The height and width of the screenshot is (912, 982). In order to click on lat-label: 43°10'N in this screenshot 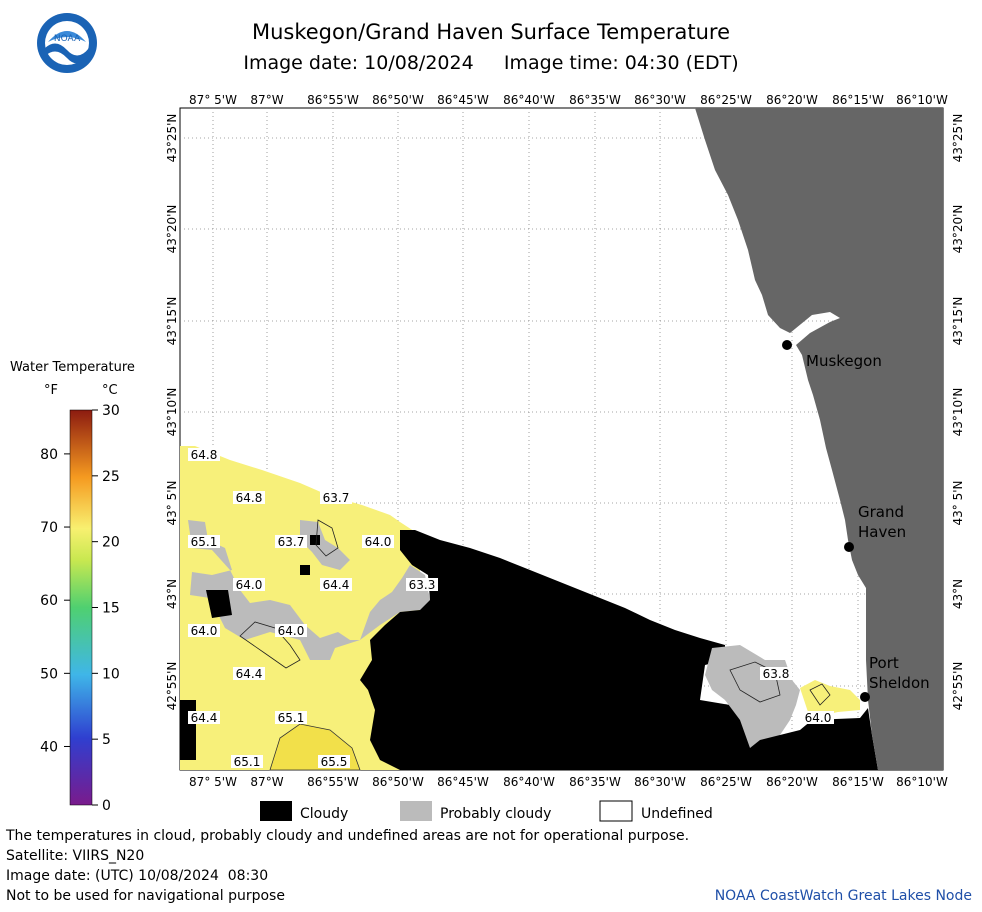, I will do `click(172, 412)`.